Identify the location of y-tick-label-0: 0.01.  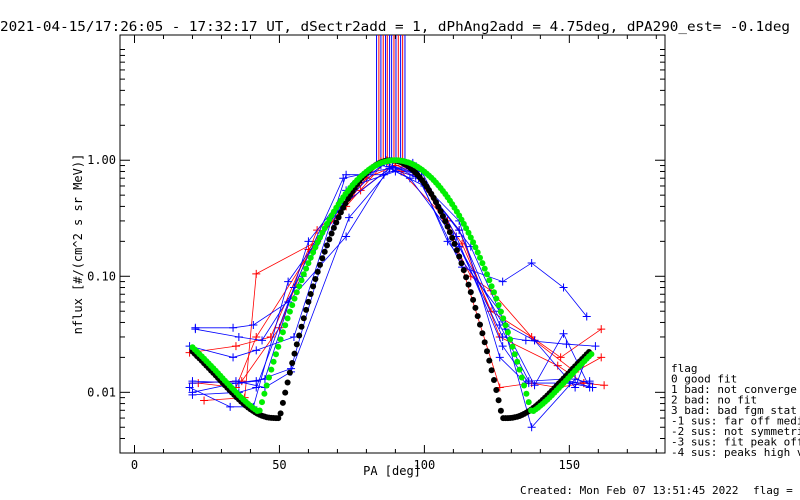
(101, 392).